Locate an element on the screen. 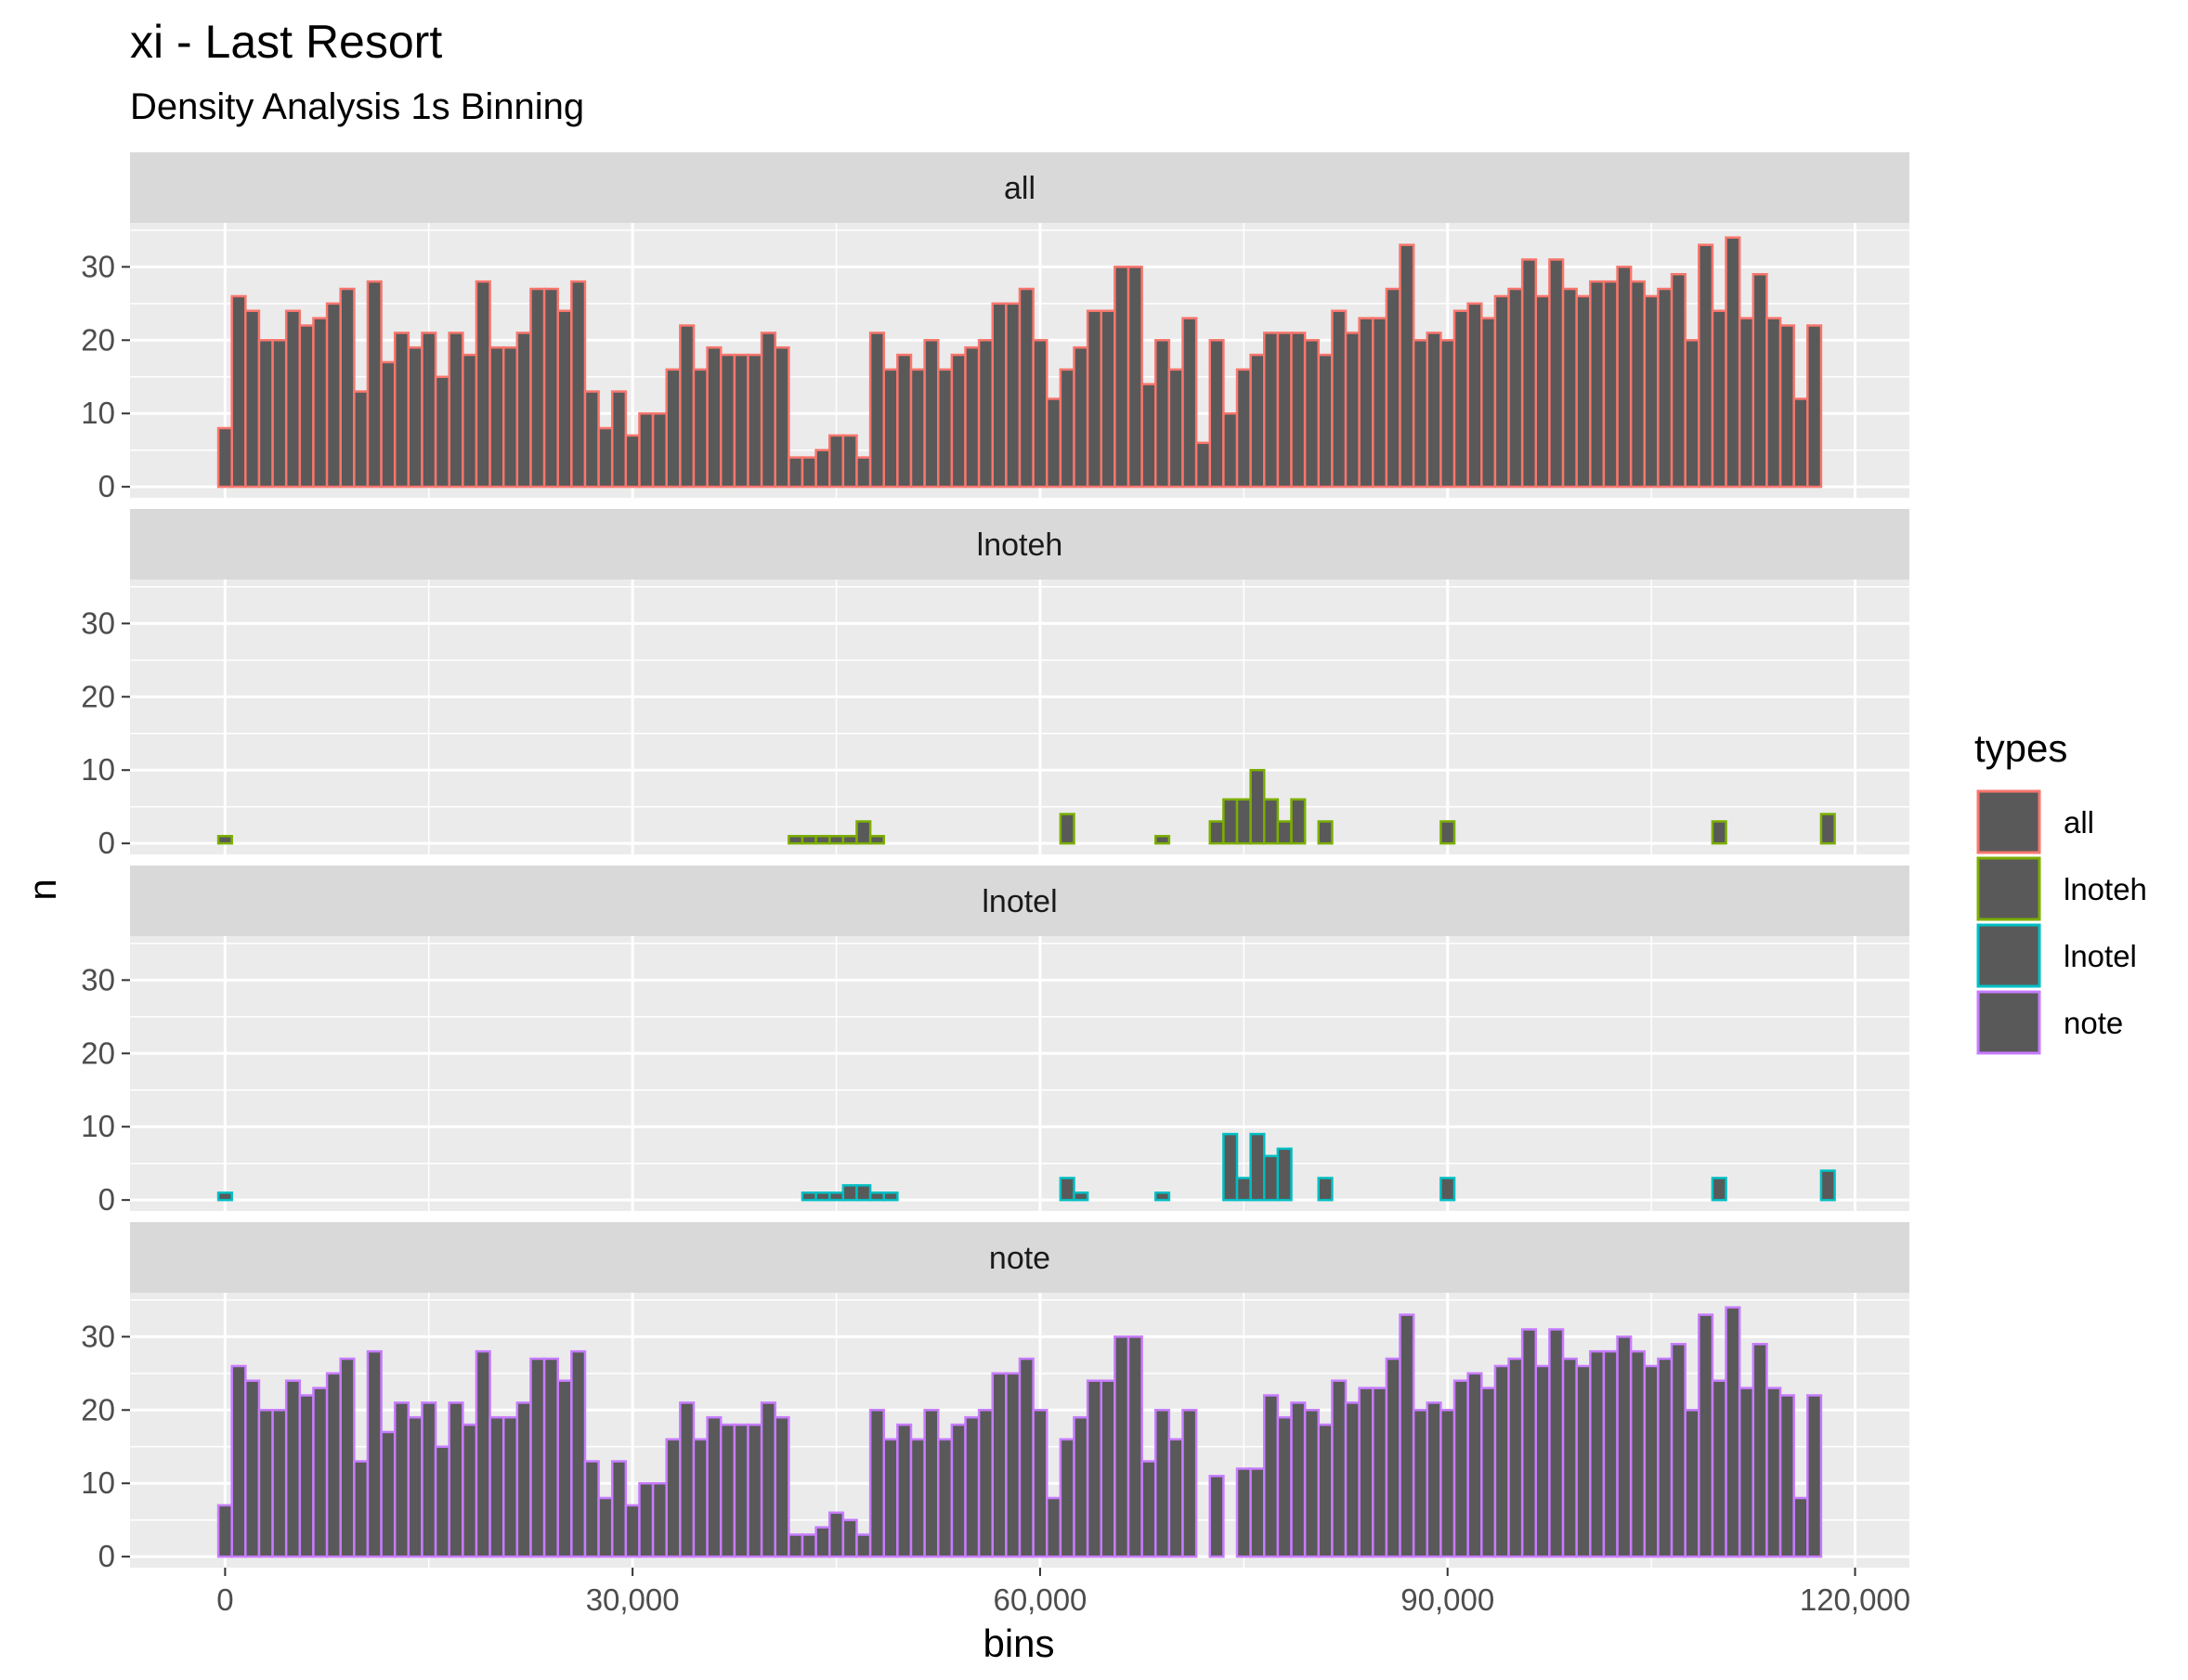 The image size is (2188, 1680). legend-title: types is located at coordinates (2020, 748).